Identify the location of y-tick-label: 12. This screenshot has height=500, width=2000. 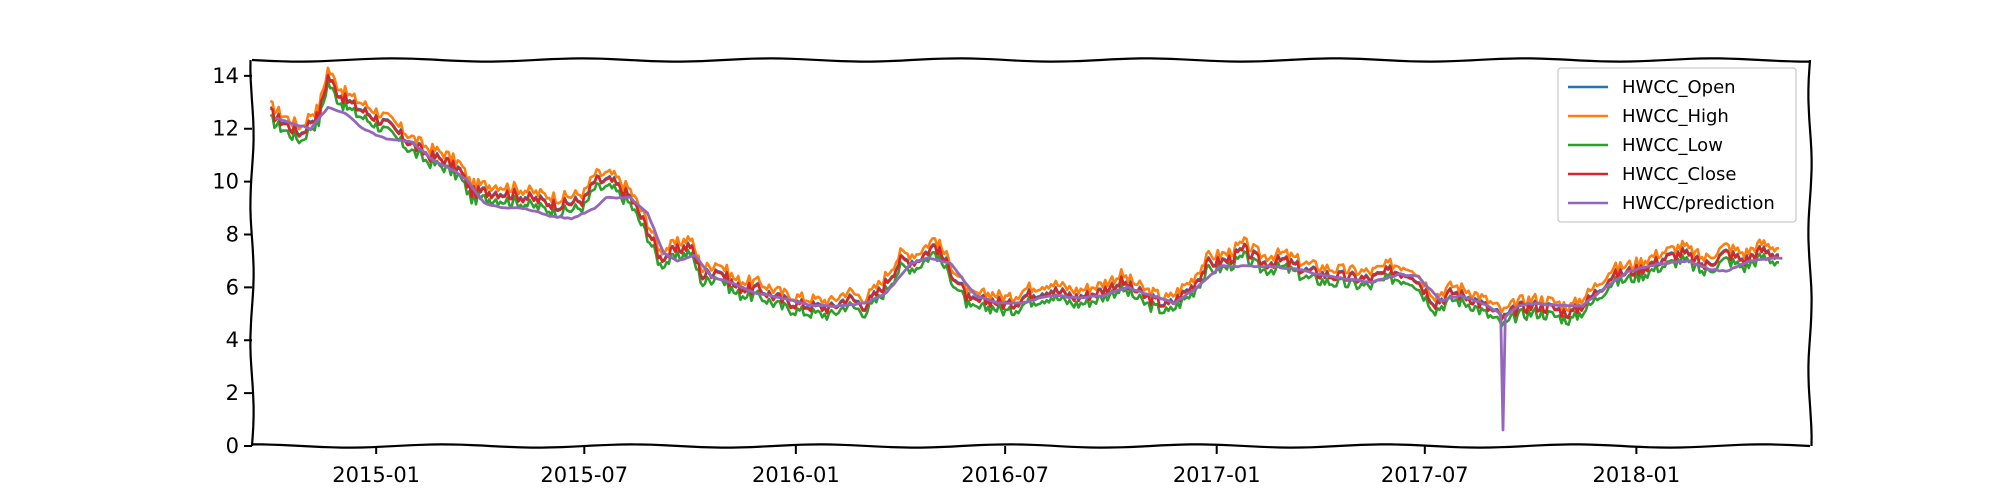
(225, 129).